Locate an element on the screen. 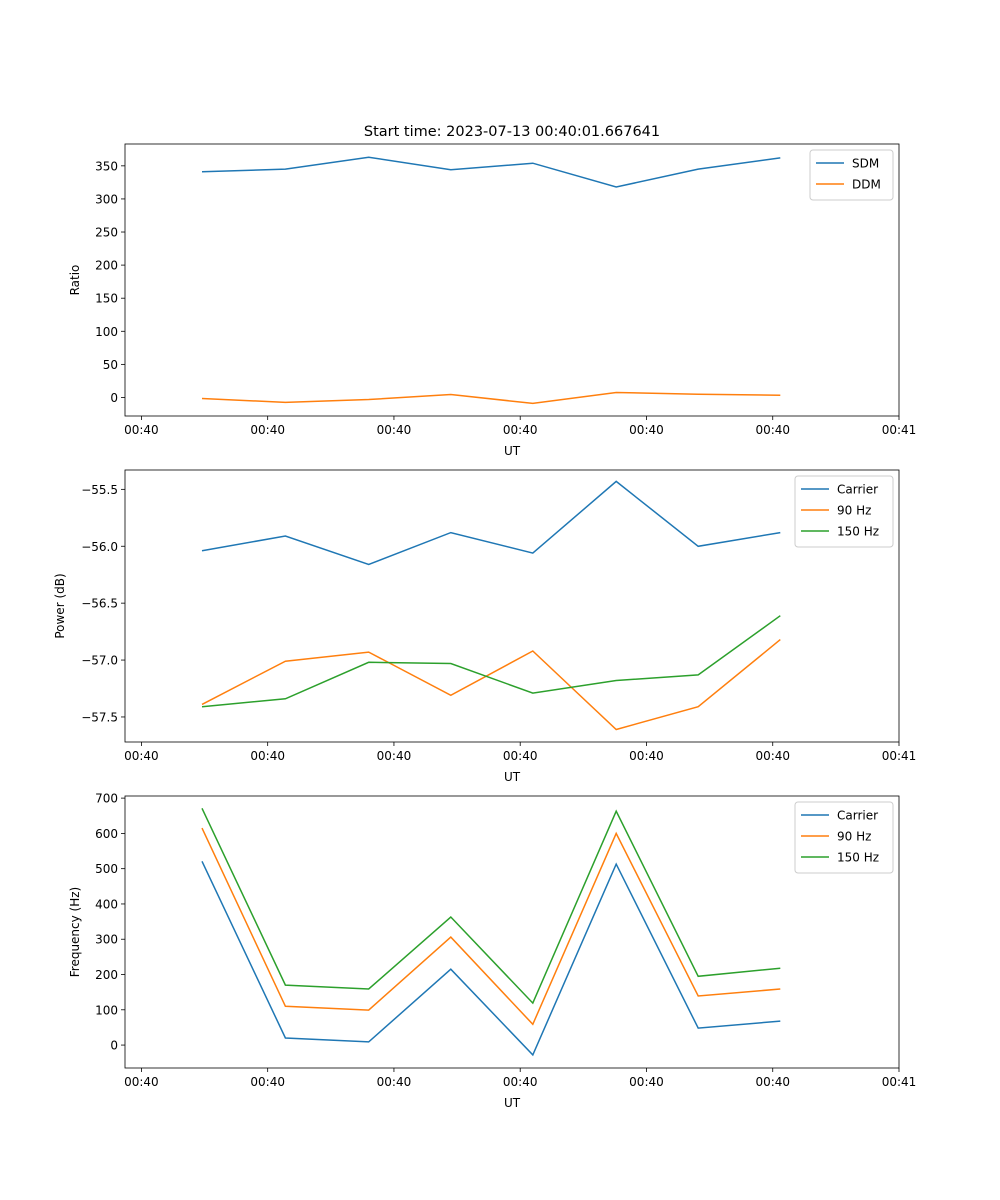 The image size is (1000, 1200). y-axis-label: Power (dB) is located at coordinates (60, 605).